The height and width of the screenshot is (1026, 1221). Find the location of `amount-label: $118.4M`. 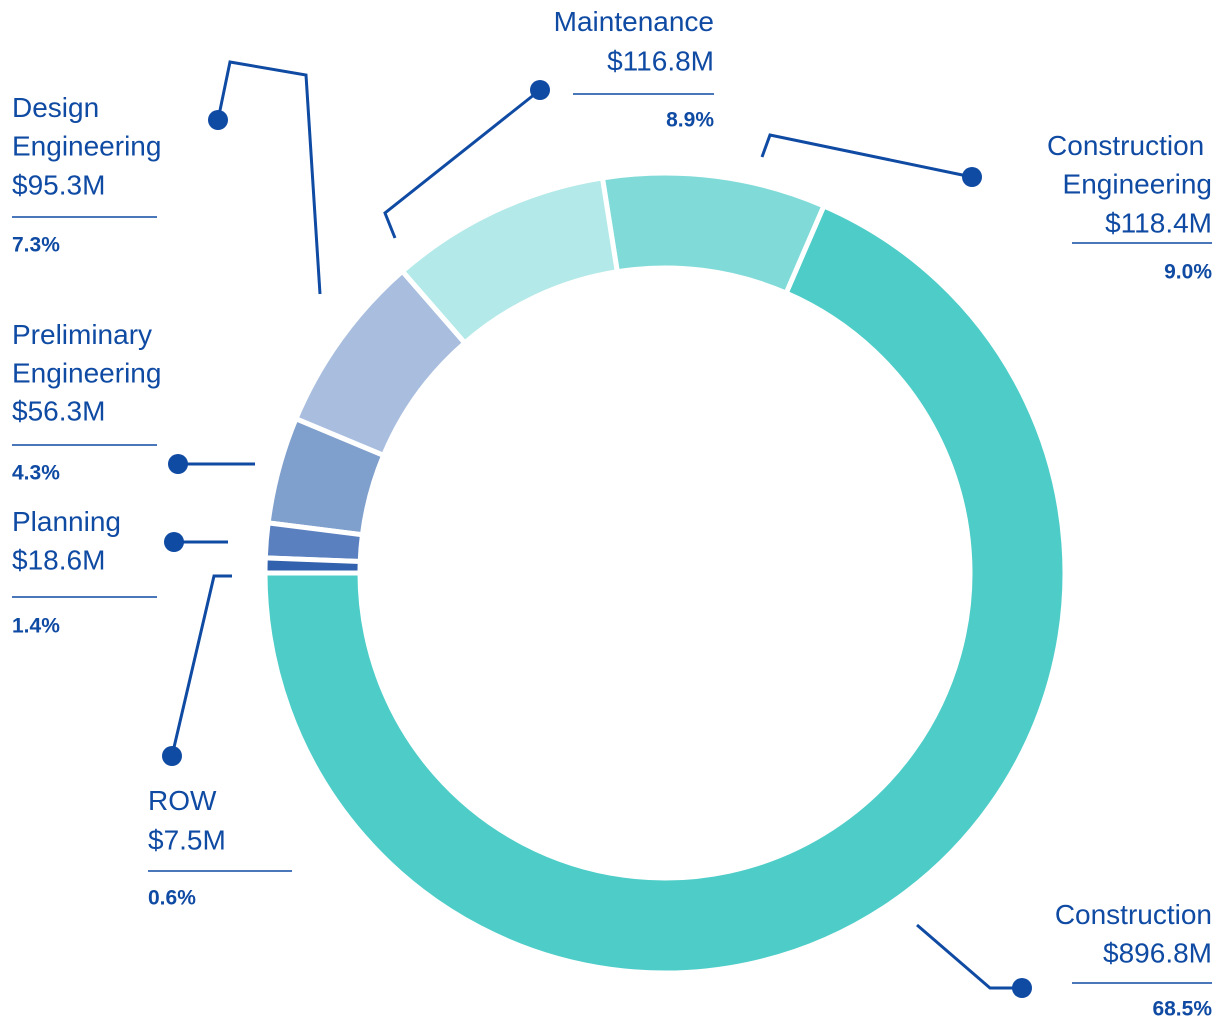

amount-label: $118.4M is located at coordinates (1158, 222).